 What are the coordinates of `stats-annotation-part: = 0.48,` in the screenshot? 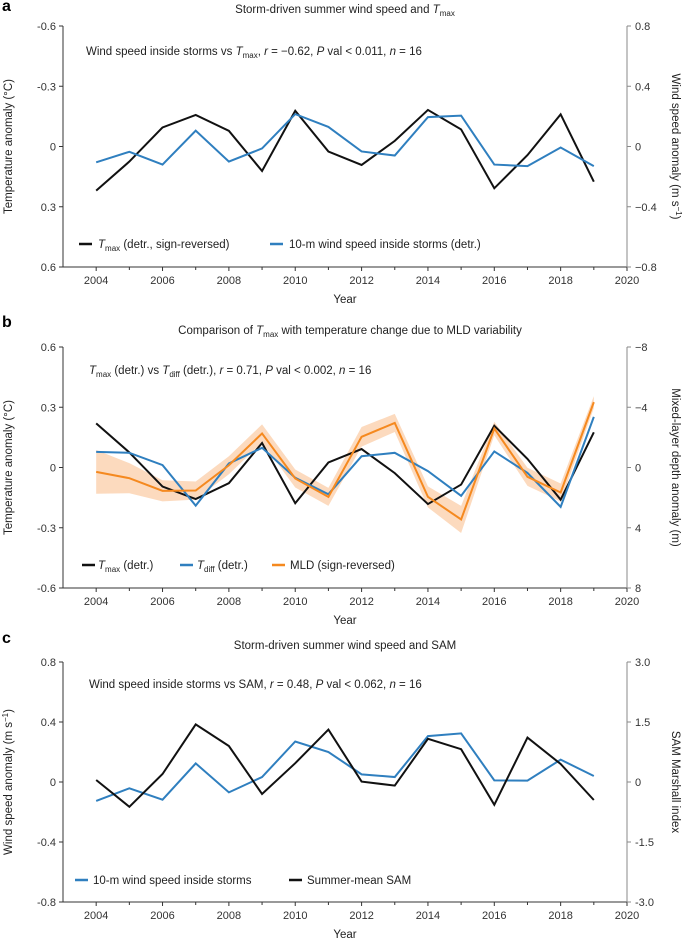 It's located at (295, 685).